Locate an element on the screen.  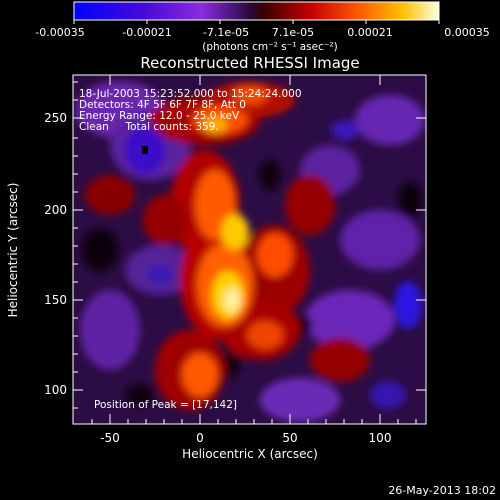
footer-date: 26-May-2013 18:02 is located at coordinates (442, 490).